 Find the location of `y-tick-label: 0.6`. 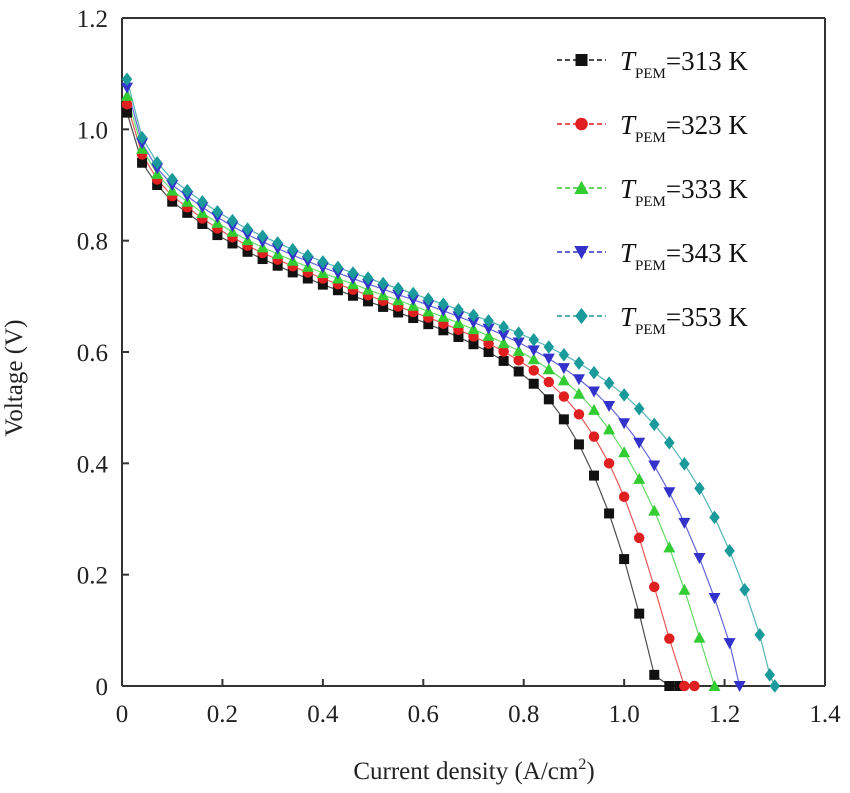

y-tick-label: 0.6 is located at coordinates (92, 353).